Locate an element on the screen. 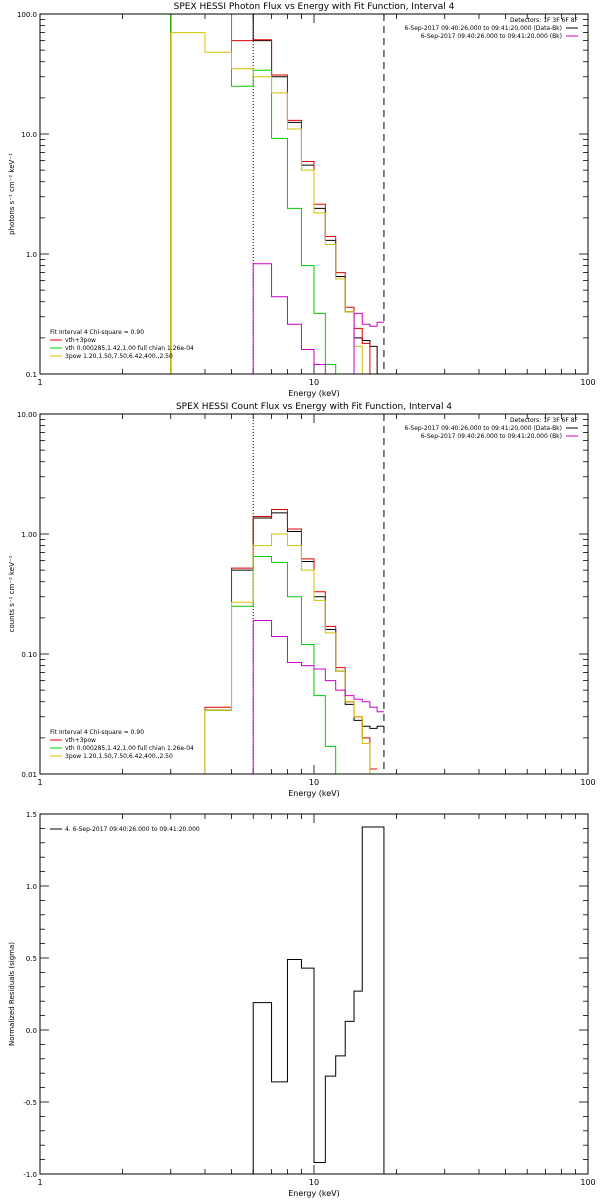  y-tick-label: 10.0 is located at coordinates (29, 135).